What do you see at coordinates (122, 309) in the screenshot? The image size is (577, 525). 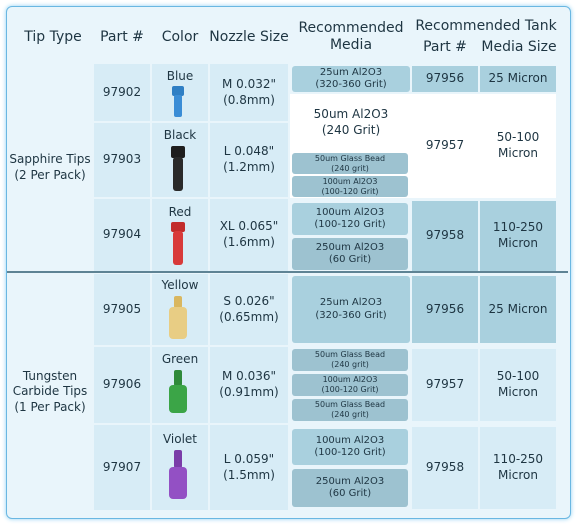 I see `part-number: 97905` at bounding box center [122, 309].